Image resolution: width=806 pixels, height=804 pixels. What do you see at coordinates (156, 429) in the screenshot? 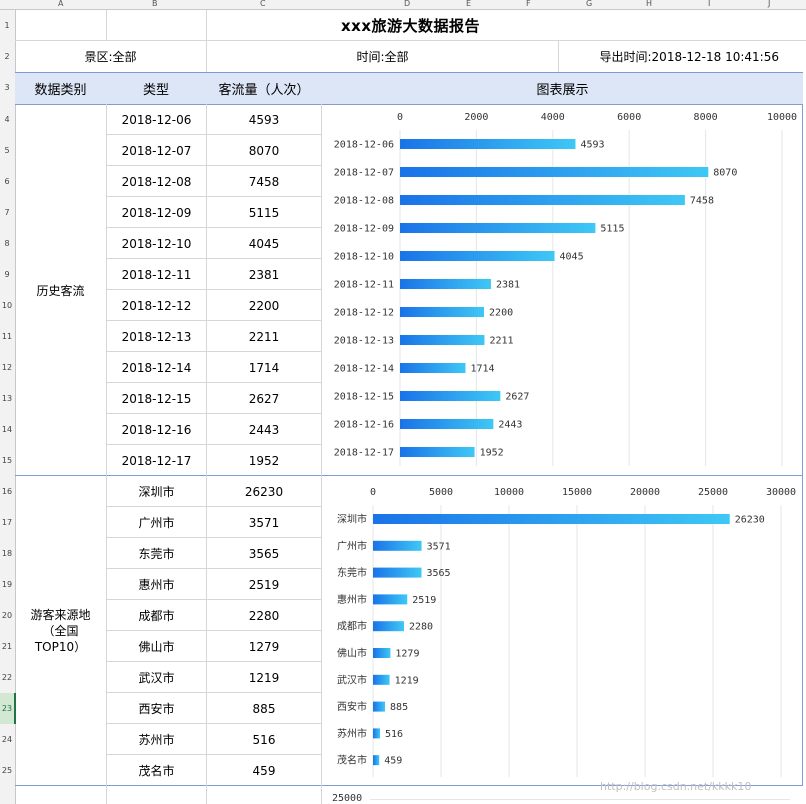
I see `row-type-cell: 2018-12-16` at bounding box center [156, 429].